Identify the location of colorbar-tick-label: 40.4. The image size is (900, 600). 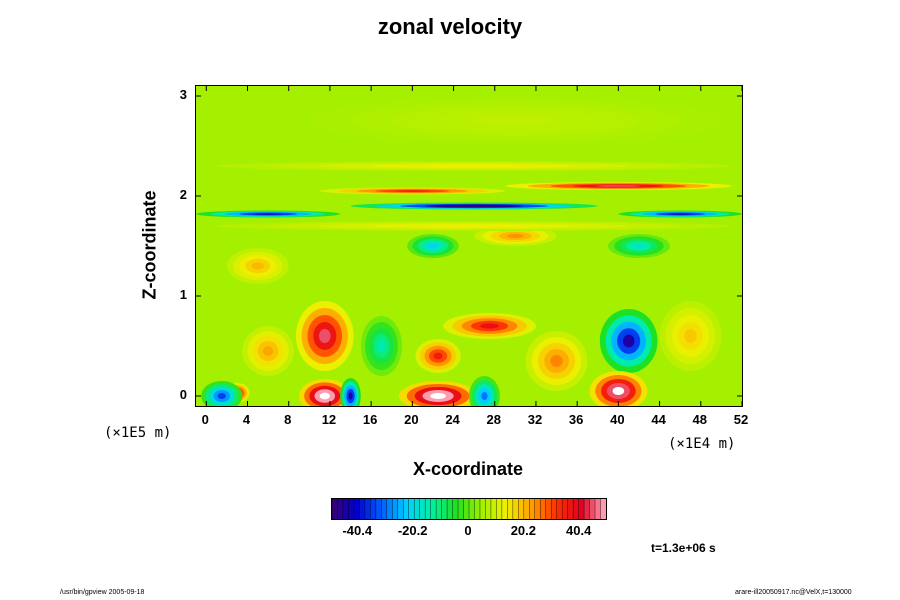
(579, 530).